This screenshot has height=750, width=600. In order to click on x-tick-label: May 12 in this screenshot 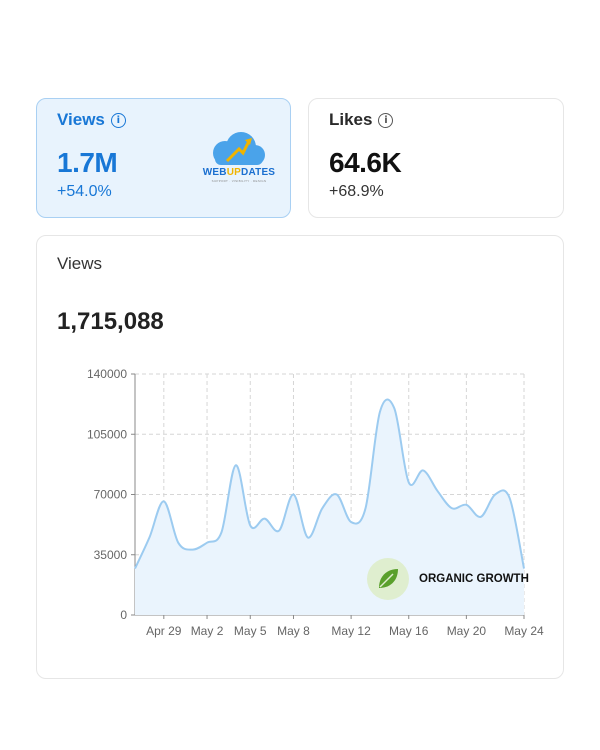, I will do `click(351, 631)`.